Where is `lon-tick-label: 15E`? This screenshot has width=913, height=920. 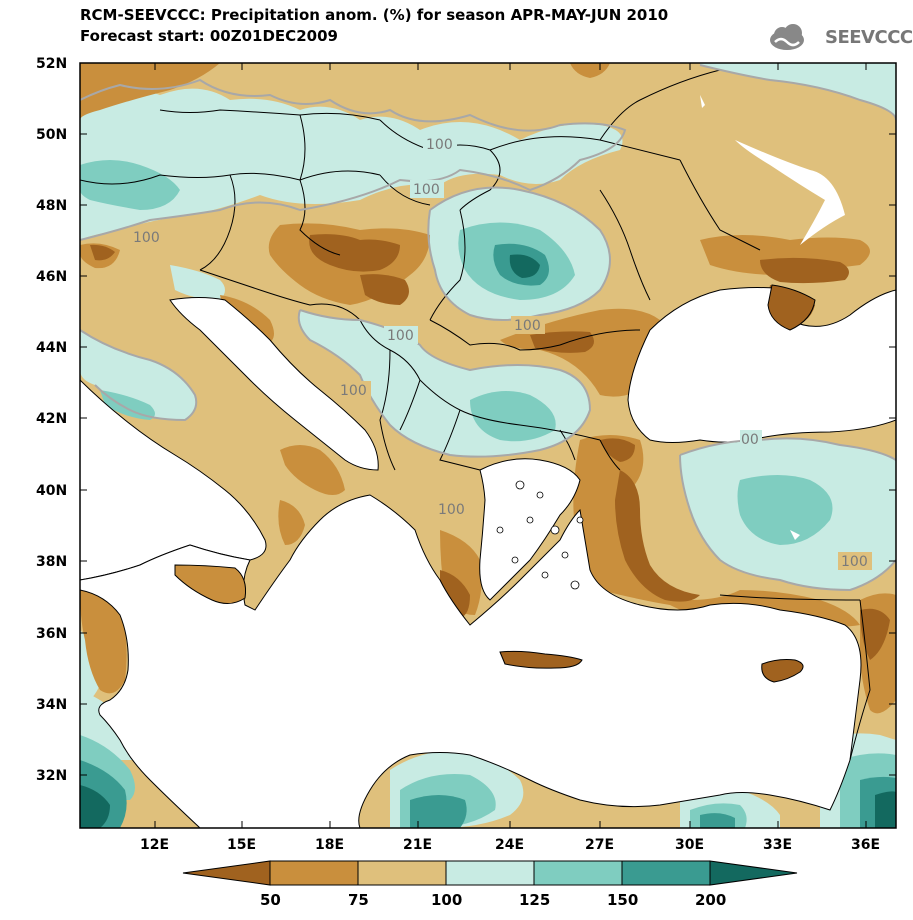
lon-tick-label: 15E is located at coordinates (241, 845).